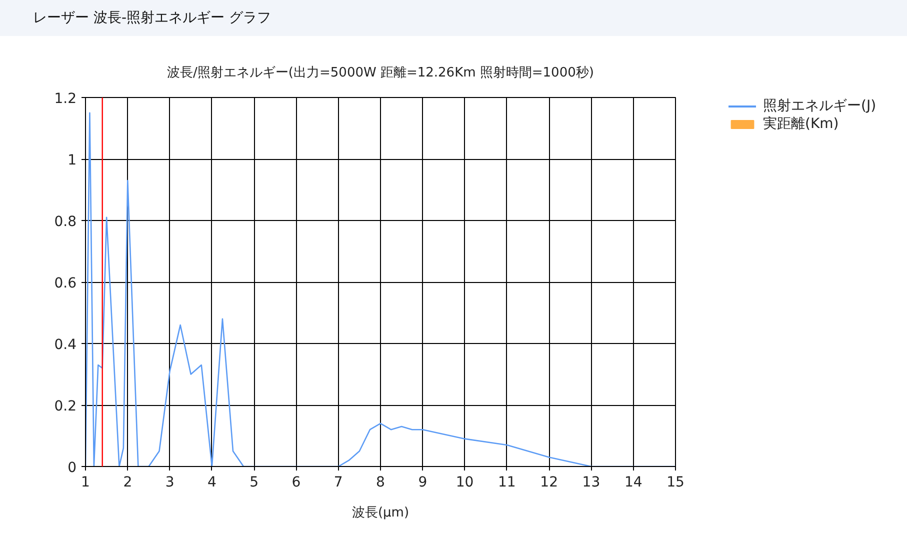 This screenshot has height=536, width=907. Describe the element at coordinates (72, 160) in the screenshot. I see `y-tick-label: 1` at that location.